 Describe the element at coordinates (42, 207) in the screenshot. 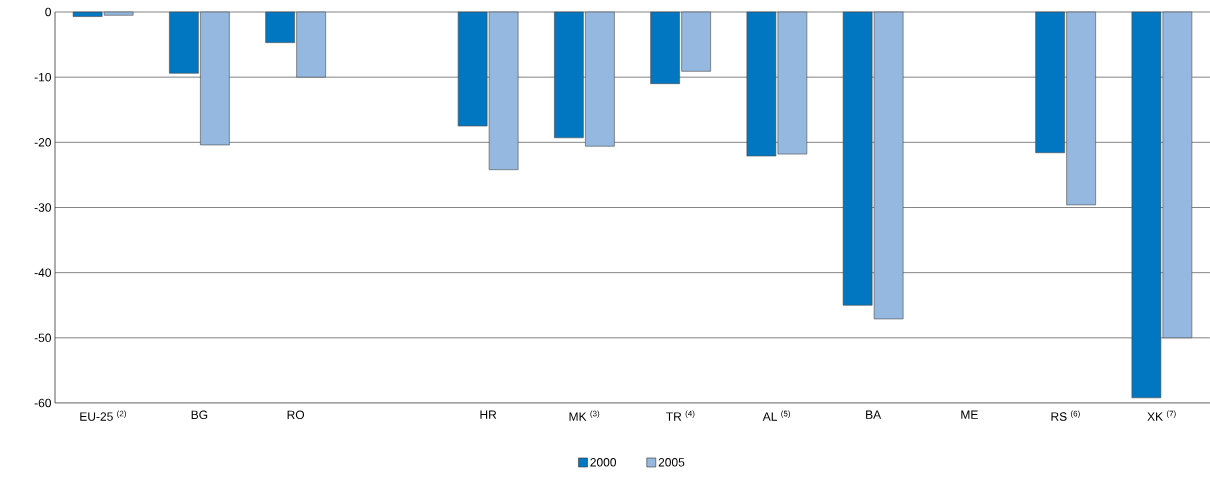

I see `y-tick-label: -30` at that location.